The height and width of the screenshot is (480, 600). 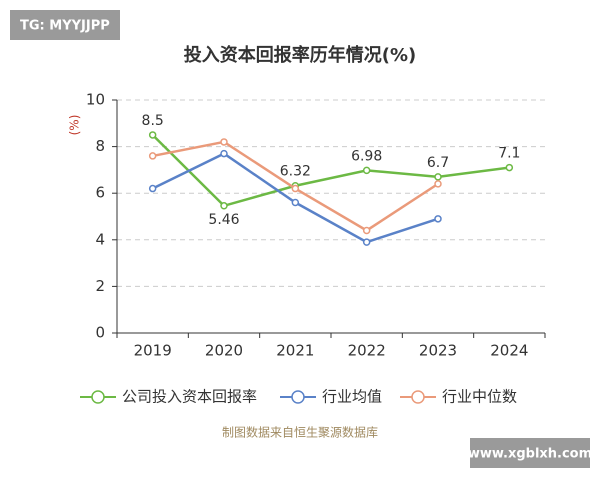 I want to click on x-tick-label: 2021, so click(x=295, y=351).